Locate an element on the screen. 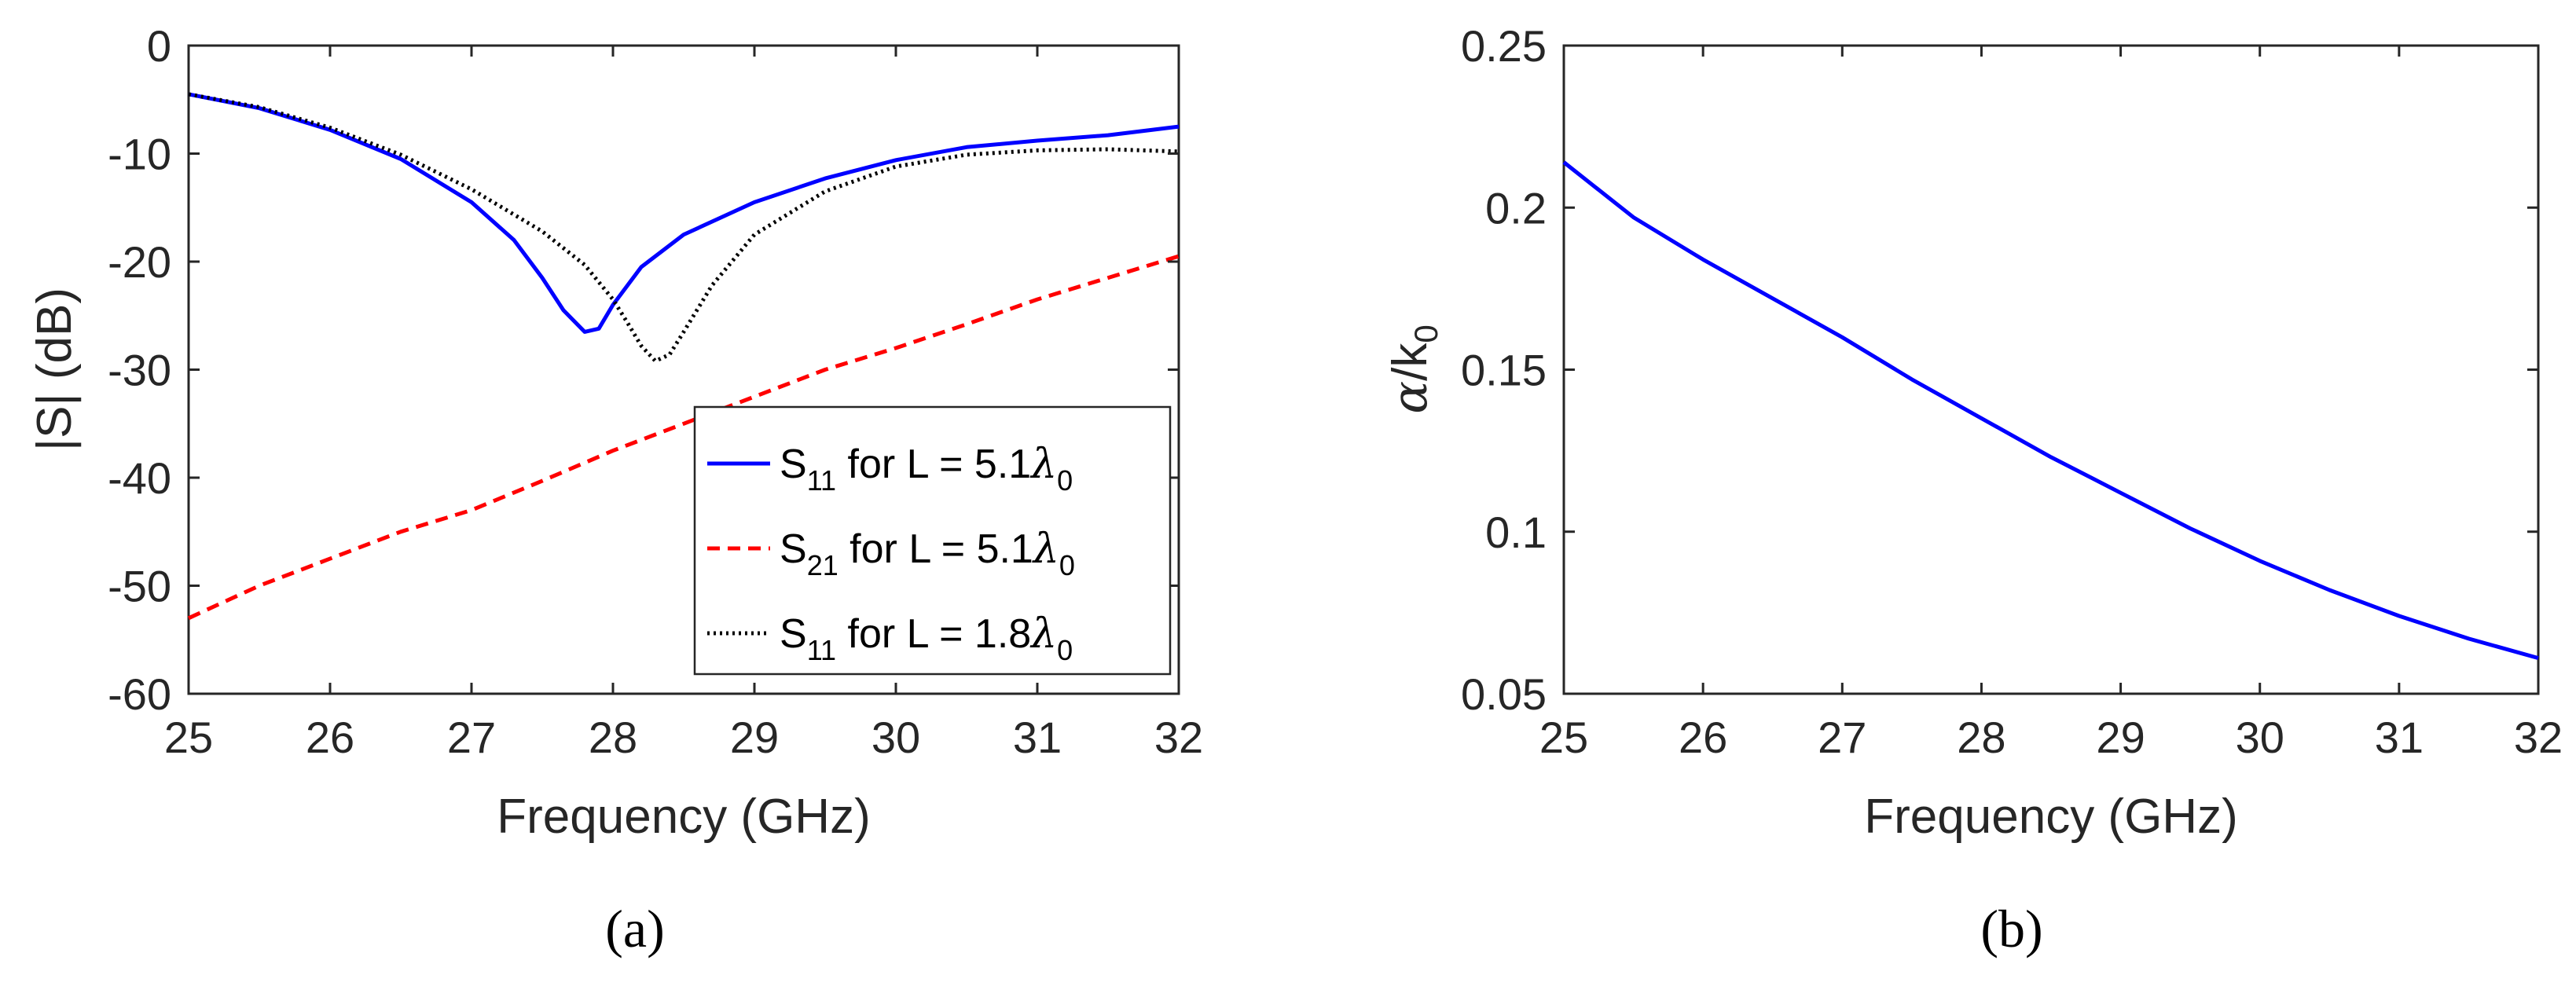  panel-a-xlabel: Frequency (GHz) is located at coordinates (683, 817).